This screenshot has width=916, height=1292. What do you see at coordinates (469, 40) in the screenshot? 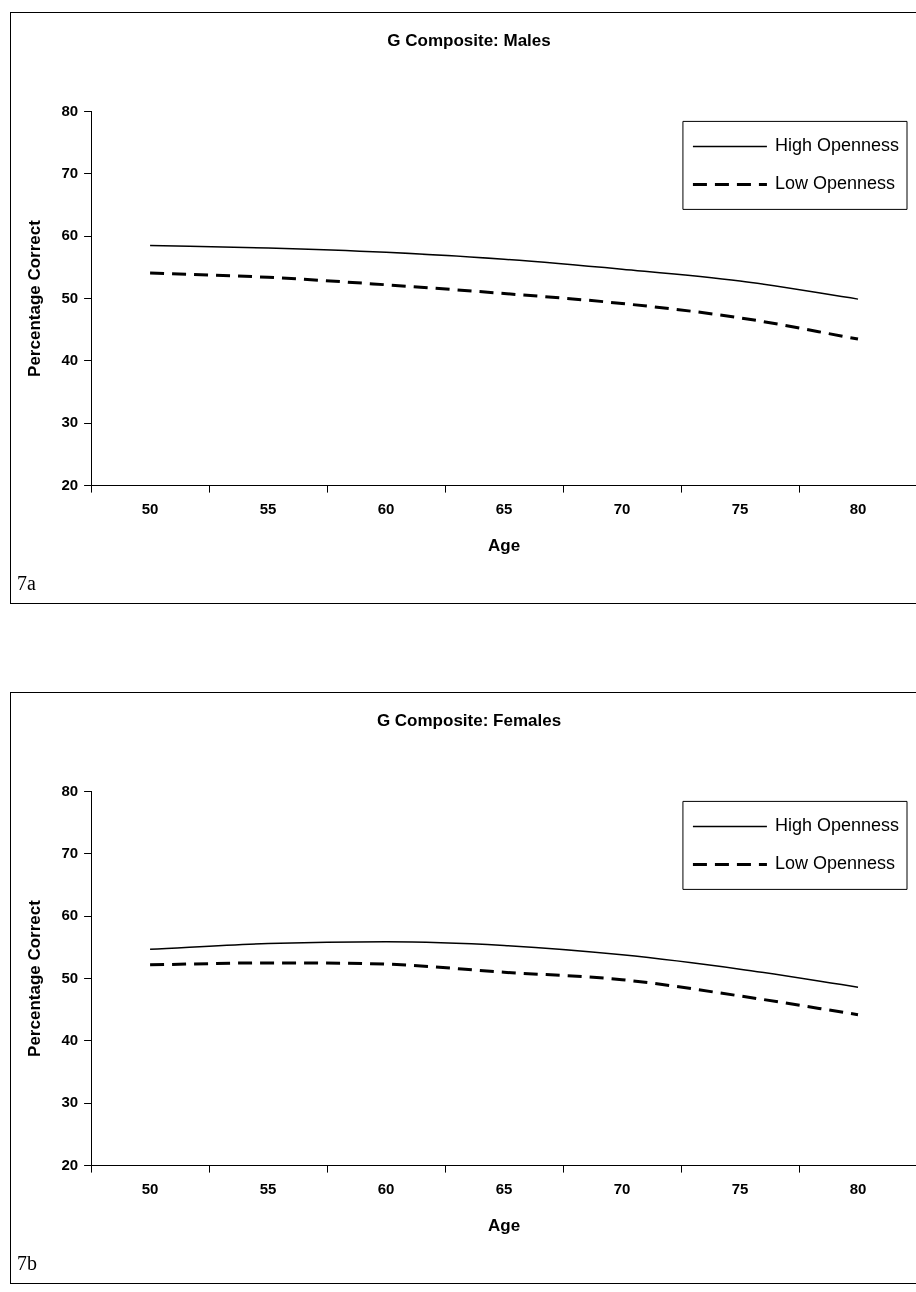
I see `chart-title: G Composite: Males` at bounding box center [469, 40].